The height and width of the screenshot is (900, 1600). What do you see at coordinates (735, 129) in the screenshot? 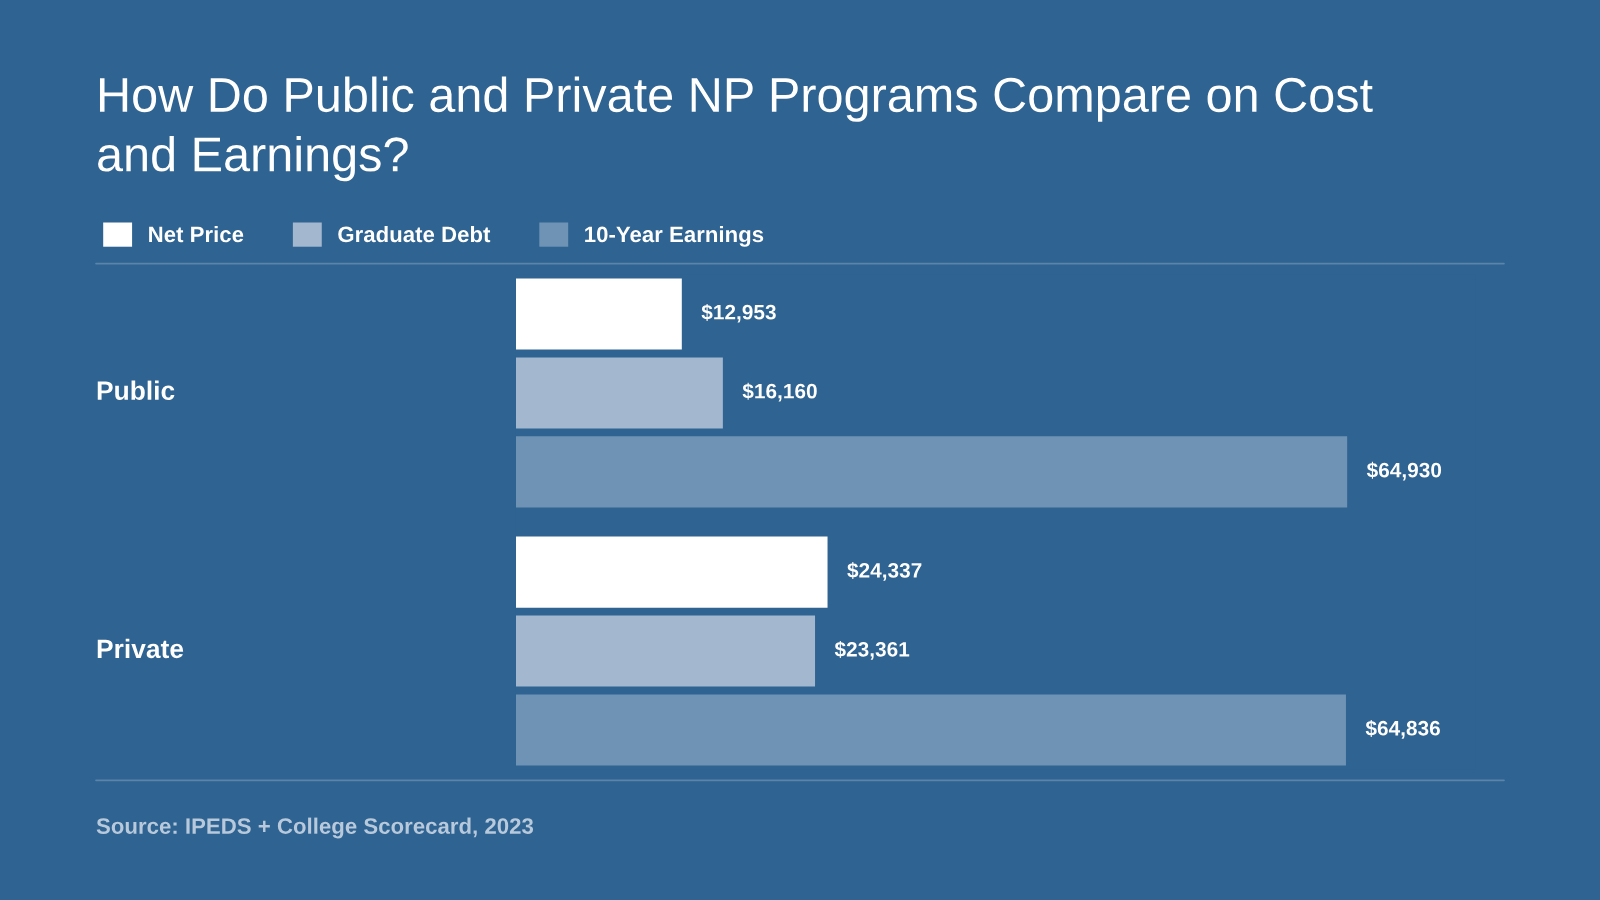
I see `chart-title: How Do Public and Private NP Programs Compare on Cost and Earnings?` at bounding box center [735, 129].